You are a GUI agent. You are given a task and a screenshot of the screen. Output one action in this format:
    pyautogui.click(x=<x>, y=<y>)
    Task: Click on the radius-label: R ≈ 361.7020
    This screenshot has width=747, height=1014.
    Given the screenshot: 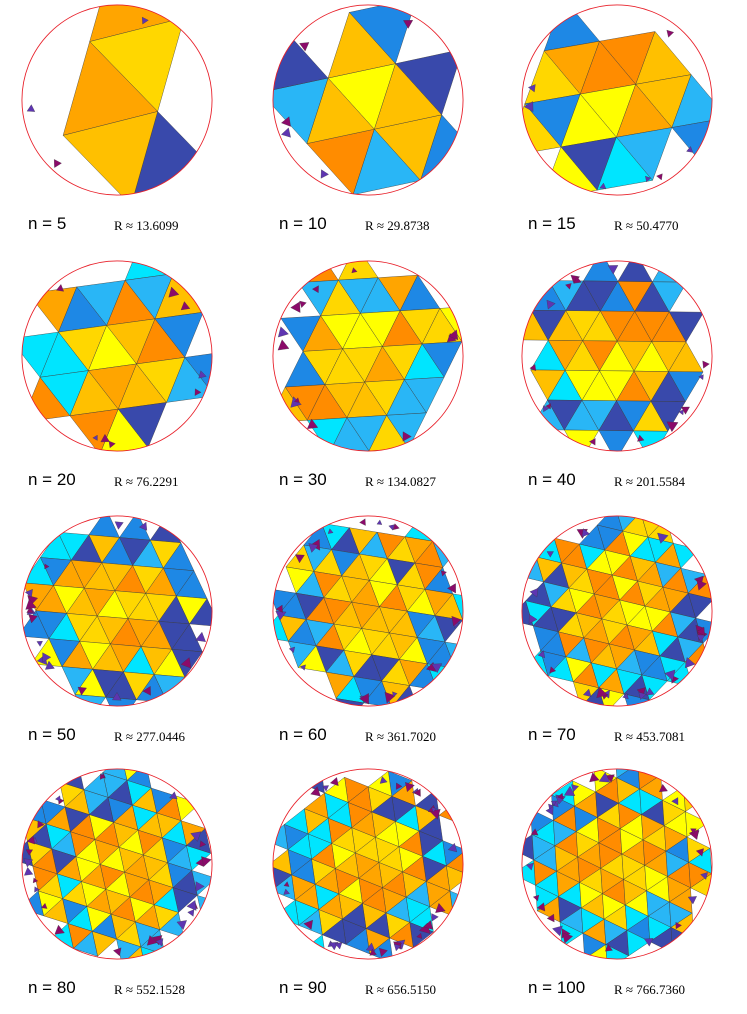 What is the action you would take?
    pyautogui.click(x=401, y=736)
    